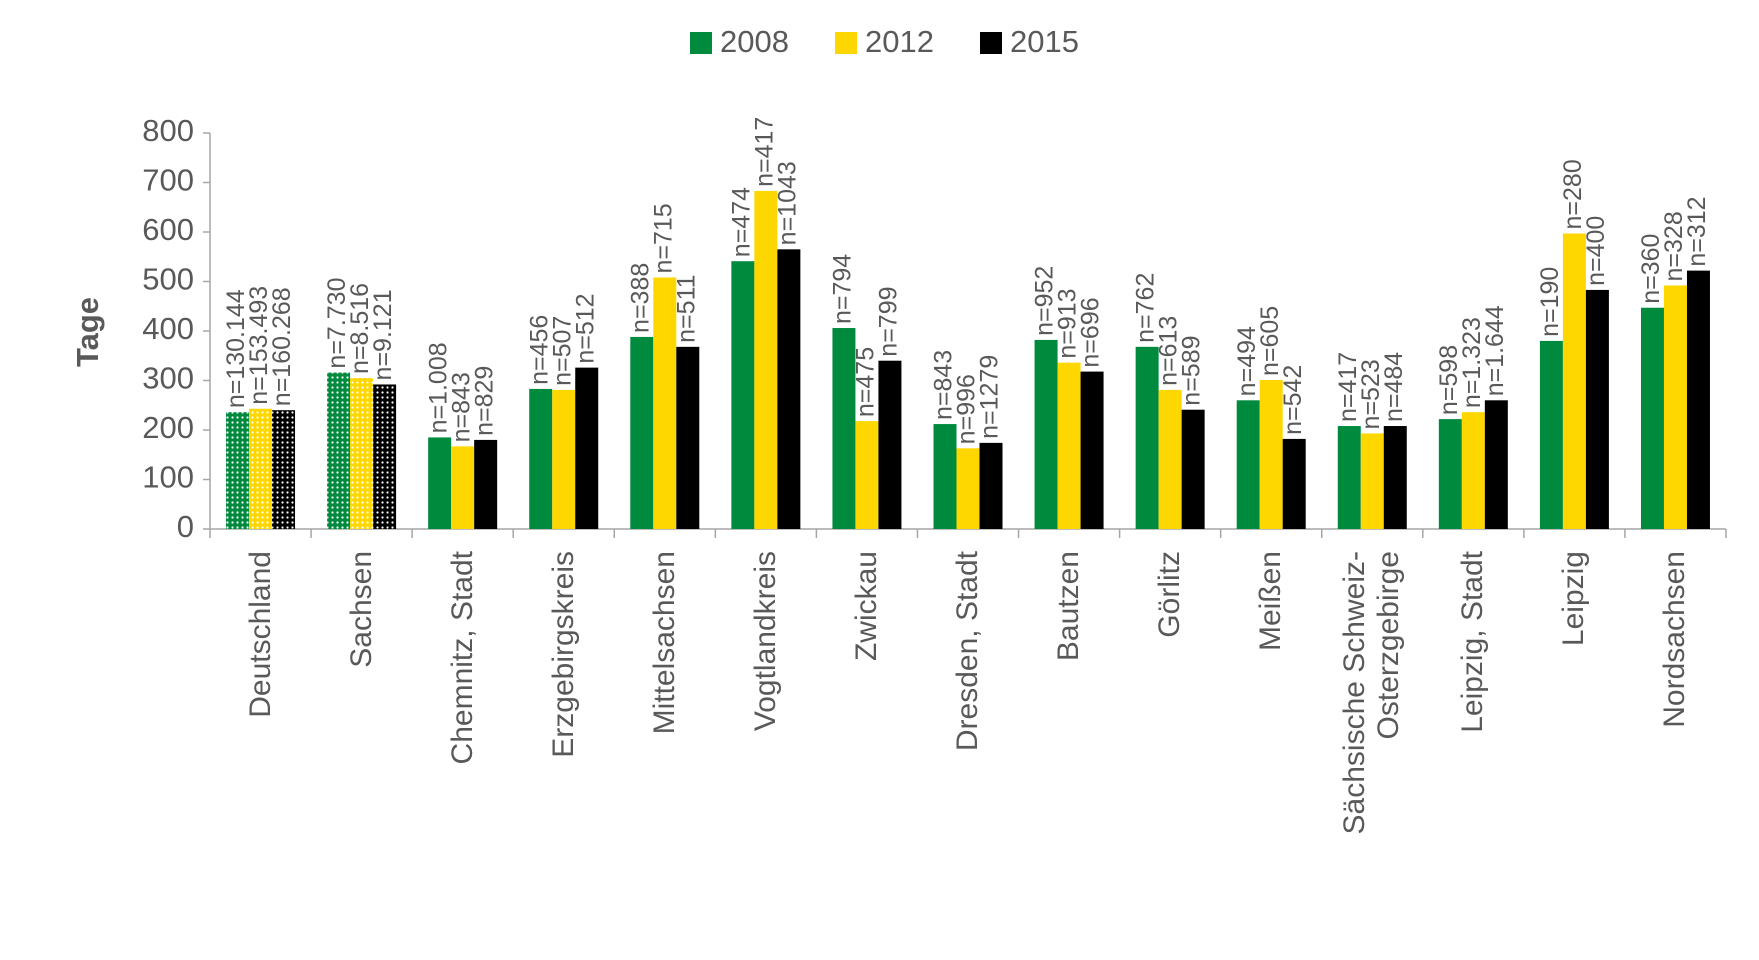  What do you see at coordinates (990, 397) in the screenshot?
I see `n-label: n=1279` at bounding box center [990, 397].